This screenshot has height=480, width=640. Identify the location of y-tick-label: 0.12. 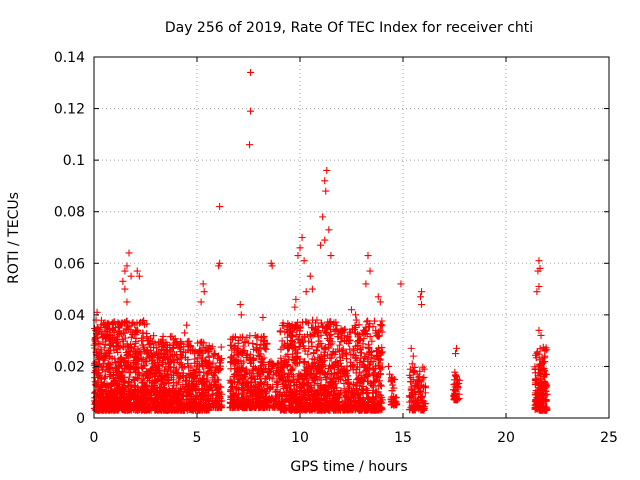
(69, 110).